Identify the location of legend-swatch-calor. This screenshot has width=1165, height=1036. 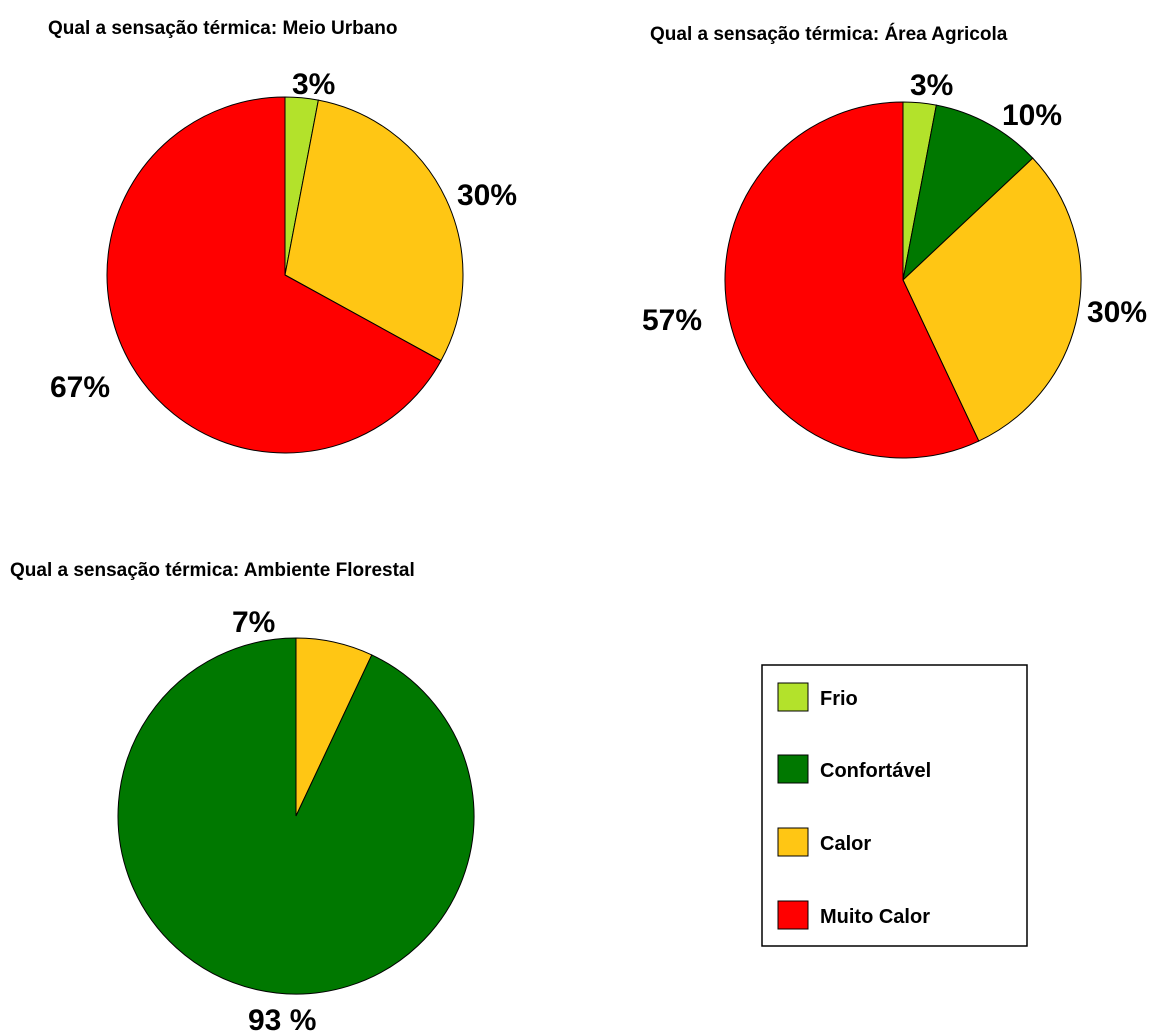
(793, 842).